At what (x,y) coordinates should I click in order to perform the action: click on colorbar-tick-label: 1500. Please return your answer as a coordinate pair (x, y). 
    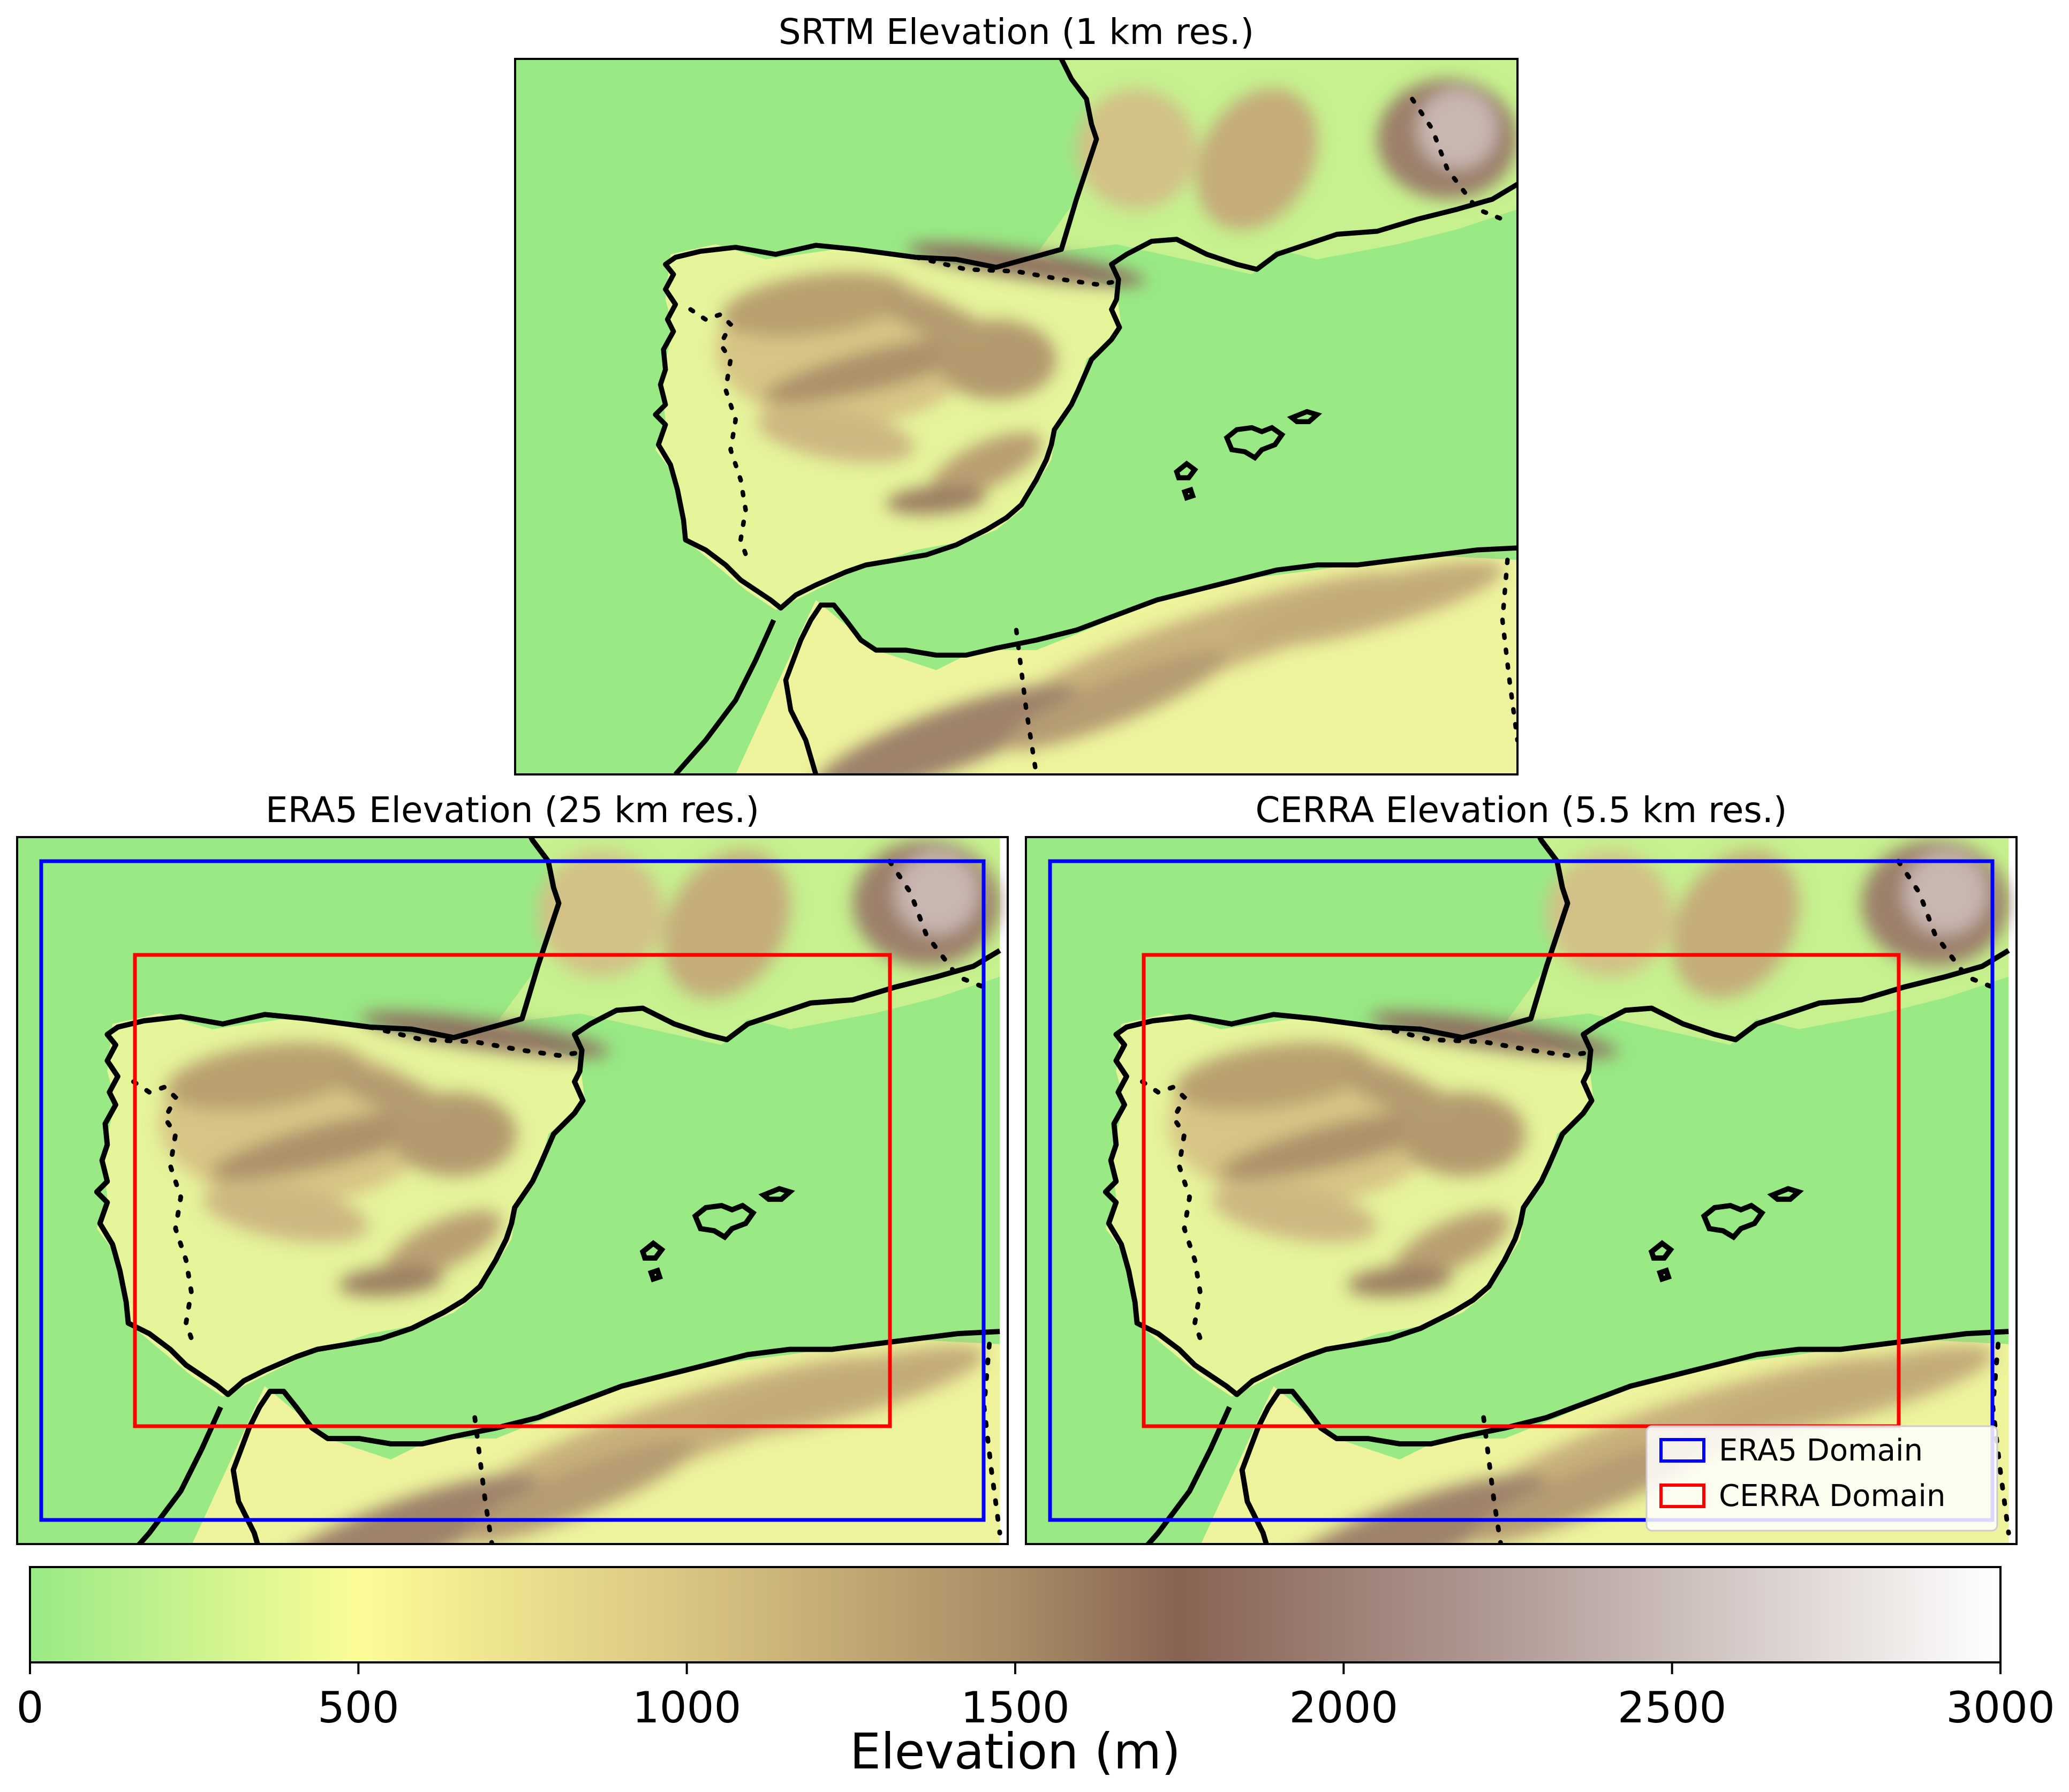
    Looking at the image, I should click on (1015, 1708).